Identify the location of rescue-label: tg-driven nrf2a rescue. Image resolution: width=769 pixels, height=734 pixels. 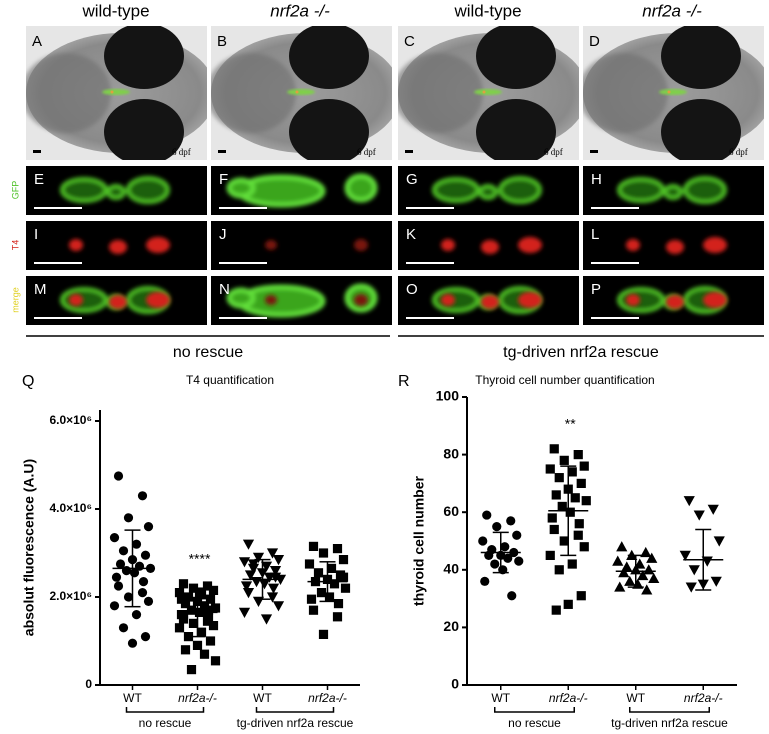
(581, 352).